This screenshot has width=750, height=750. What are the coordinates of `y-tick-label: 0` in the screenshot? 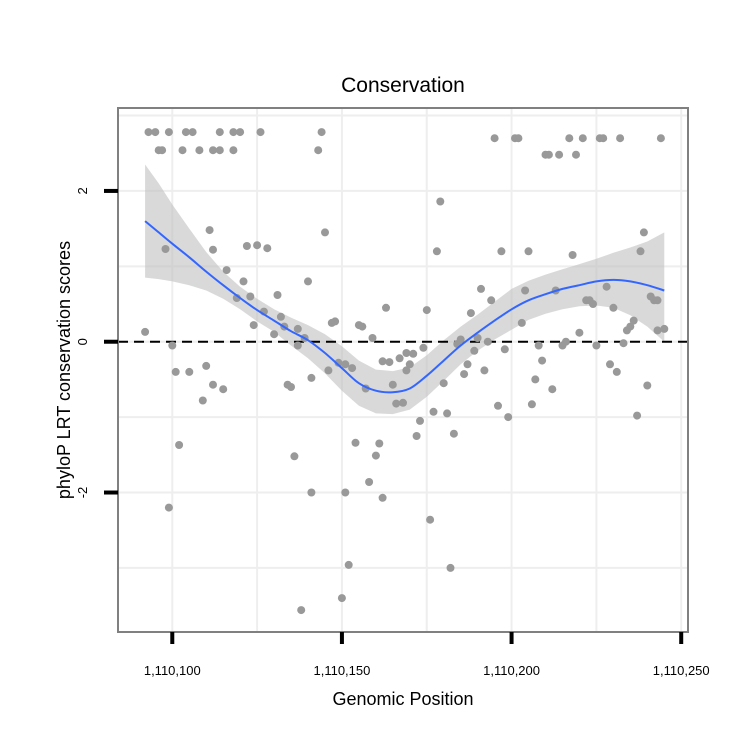 It's located at (82, 341).